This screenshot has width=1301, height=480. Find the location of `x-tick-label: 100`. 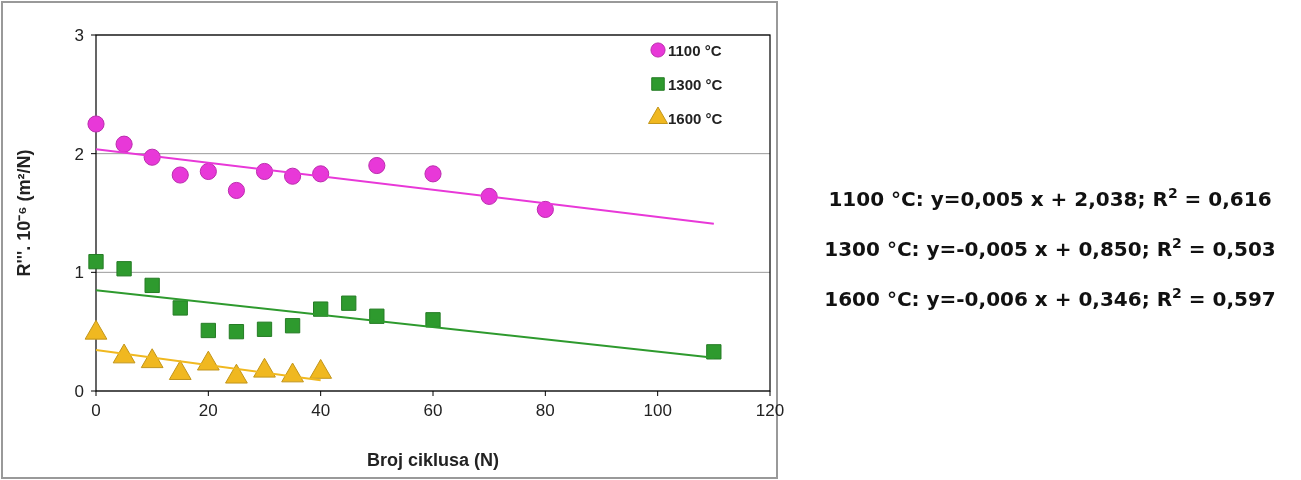

x-tick-label: 100 is located at coordinates (657, 410).